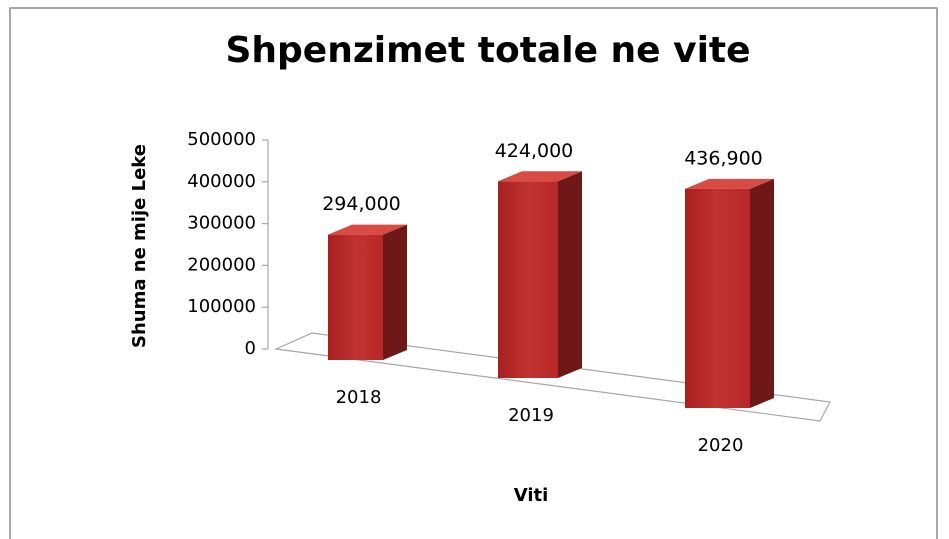 This screenshot has height=539, width=949. Describe the element at coordinates (221, 139) in the screenshot. I see `y-tick-label: 500000` at that location.